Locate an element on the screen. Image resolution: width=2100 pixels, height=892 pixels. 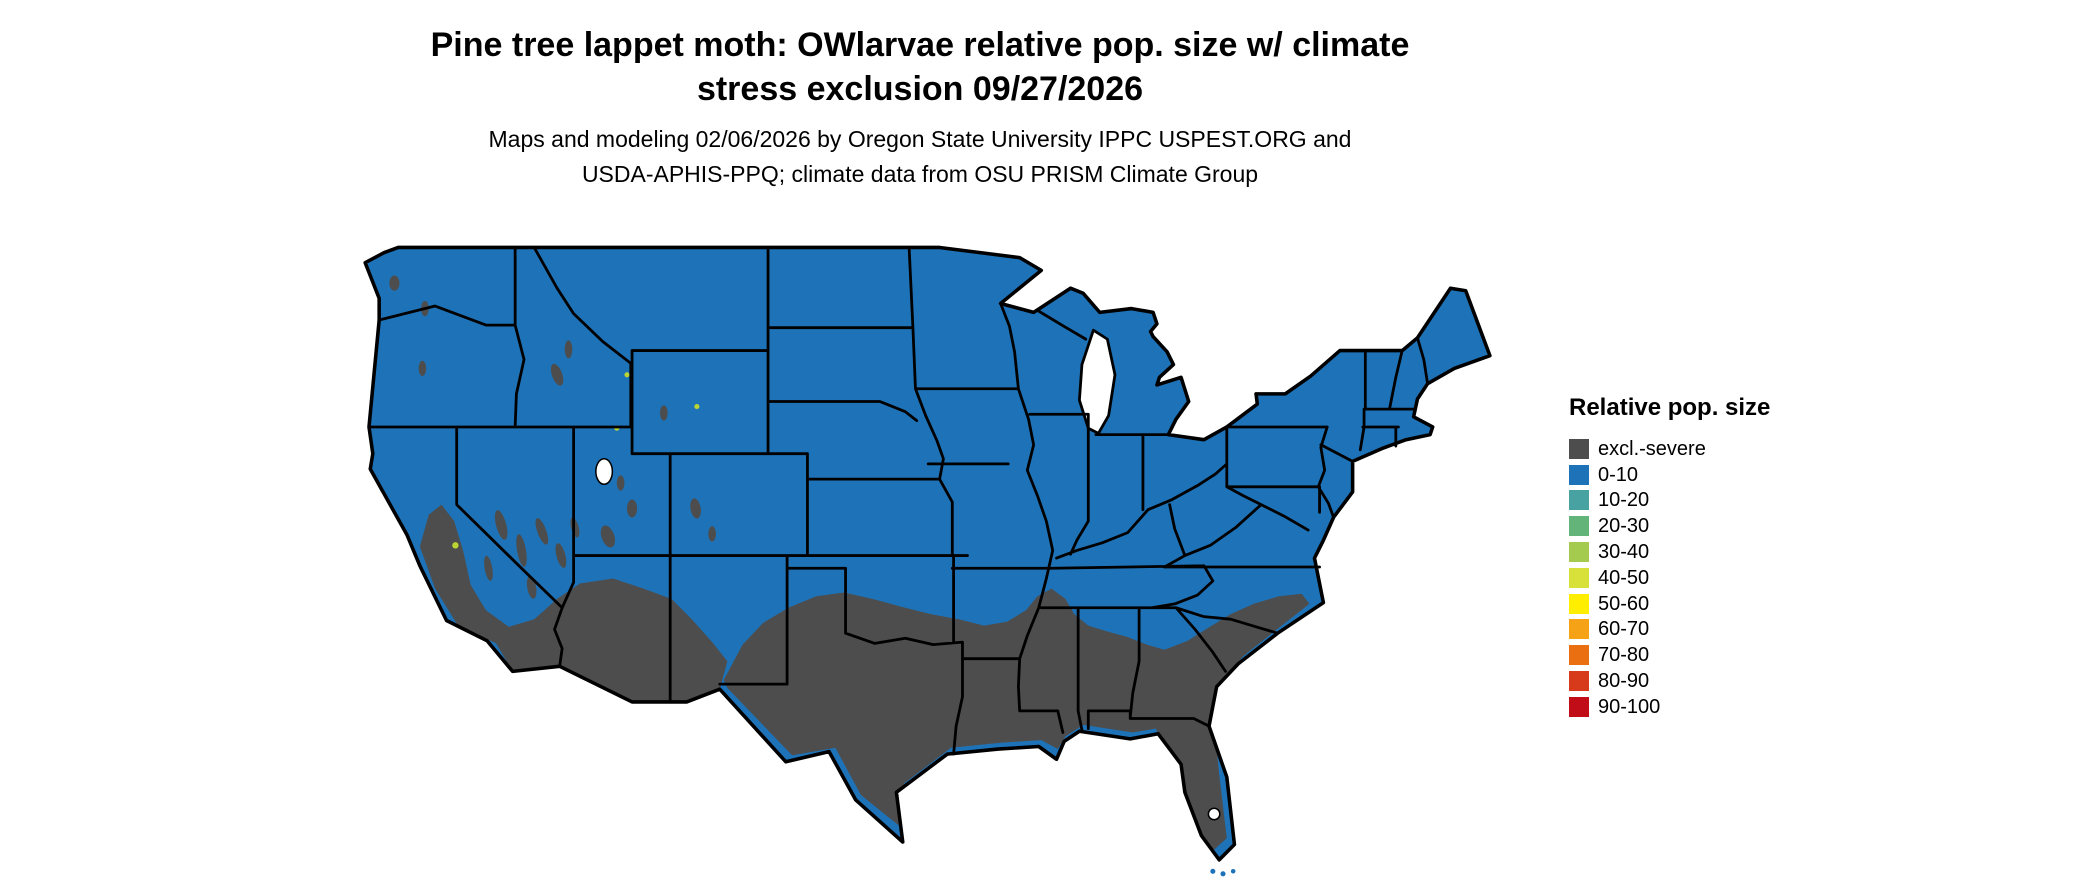
legend-item-label: 90-100 is located at coordinates (1629, 706).